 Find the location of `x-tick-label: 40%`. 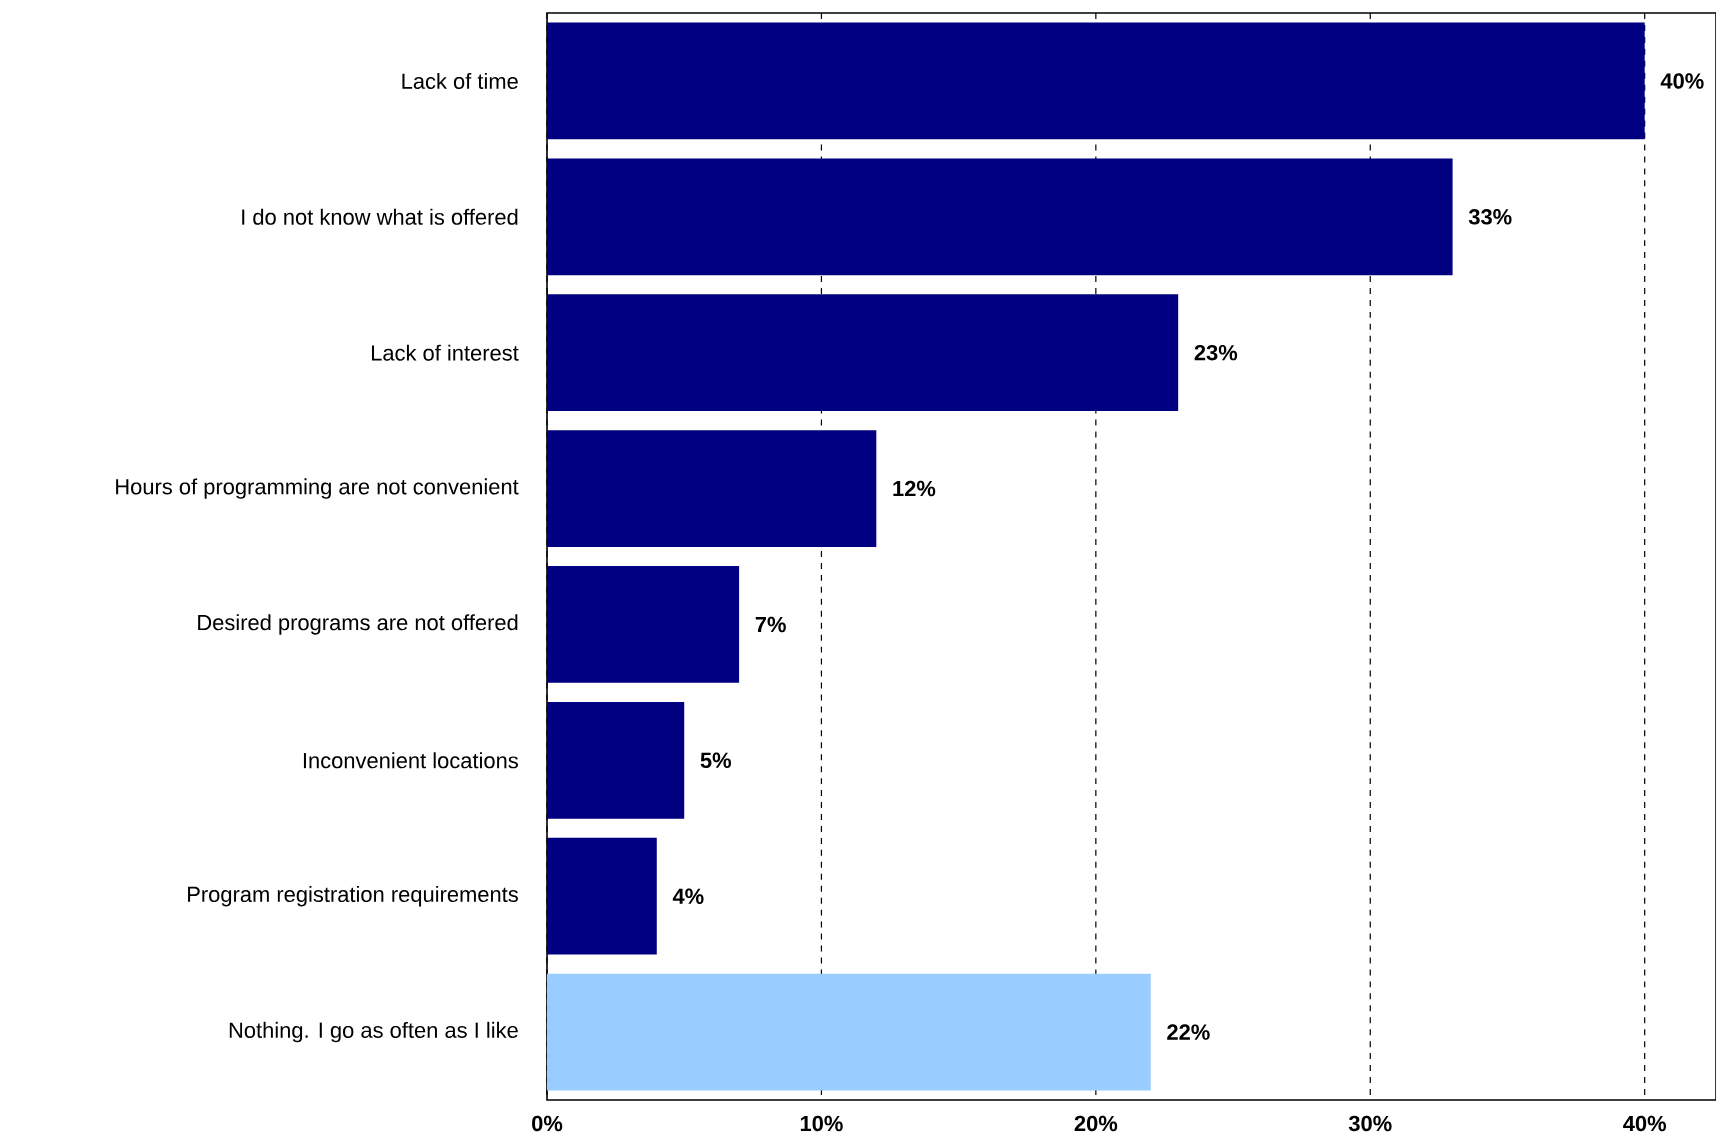

x-tick-label: 40% is located at coordinates (1645, 1123).